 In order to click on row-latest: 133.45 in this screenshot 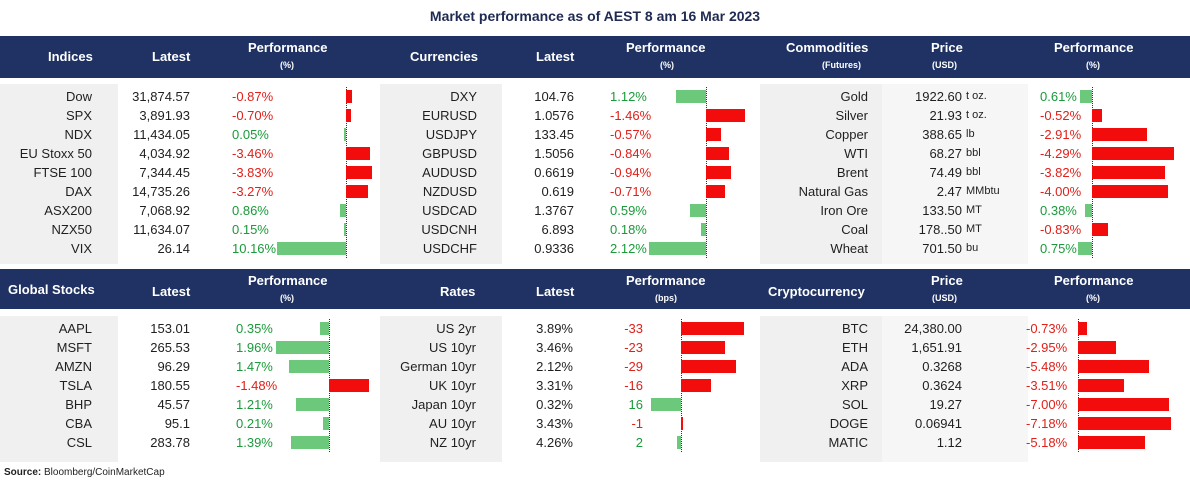, I will do `click(554, 134)`.